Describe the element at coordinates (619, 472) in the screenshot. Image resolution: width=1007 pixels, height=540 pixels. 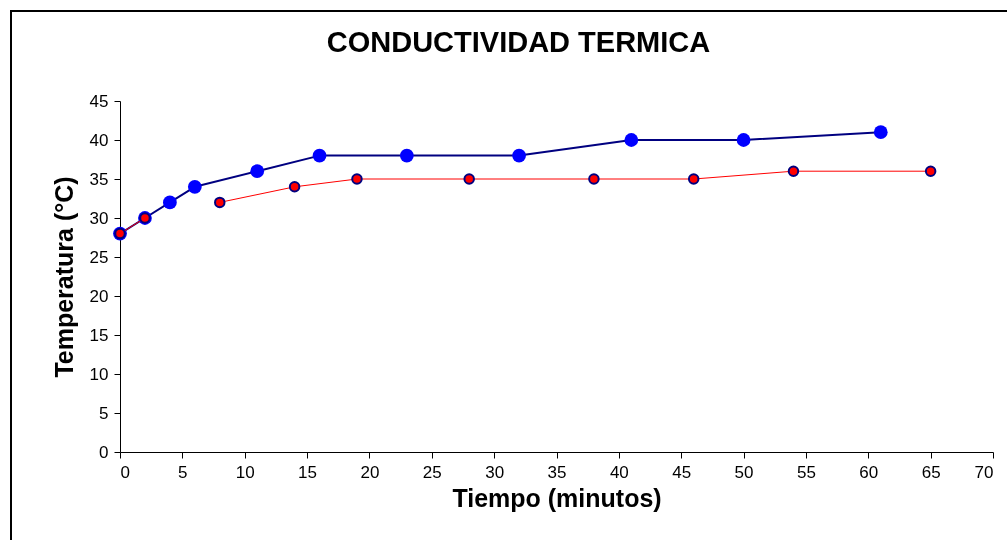
I see `x-tick-label: 40` at that location.